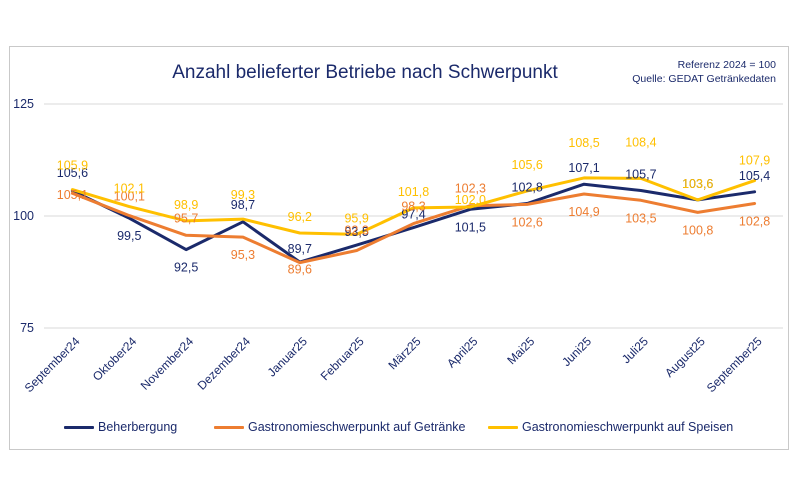 The height and width of the screenshot is (500, 800). I want to click on data-label: 105,9, so click(72, 166).